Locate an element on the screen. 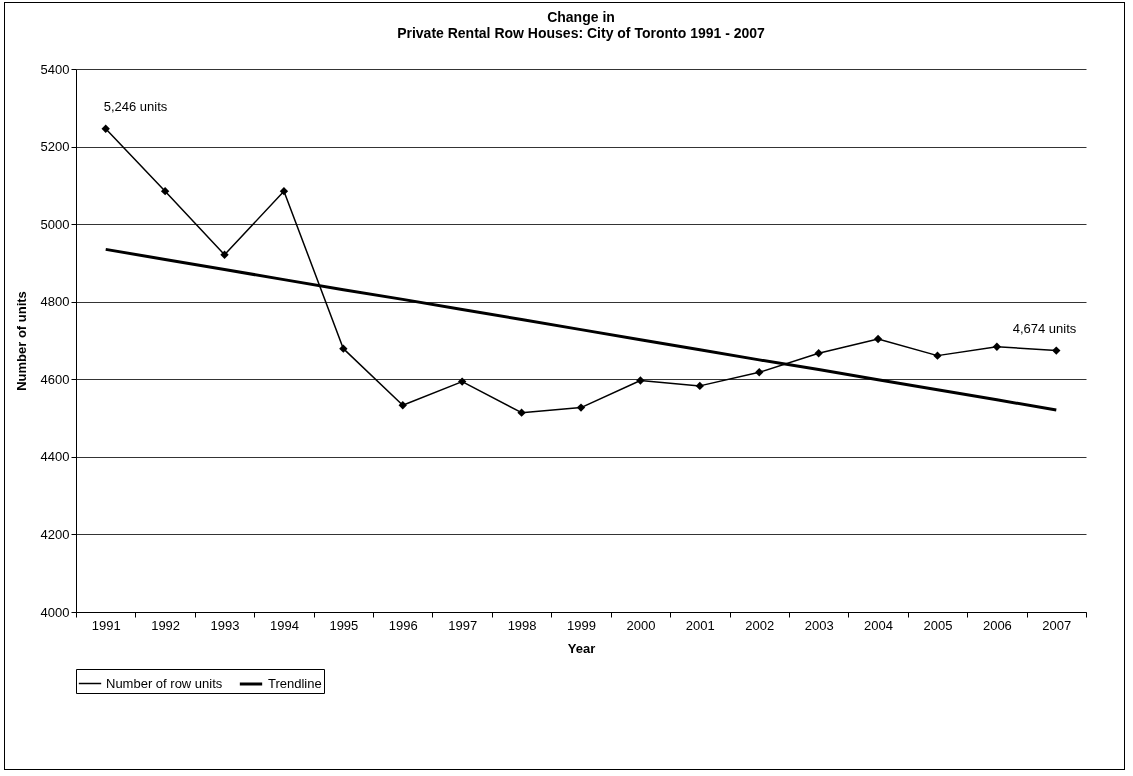 Image resolution: width=1133 pixels, height=776 pixels. x-tick-label: 2004 is located at coordinates (879, 625).